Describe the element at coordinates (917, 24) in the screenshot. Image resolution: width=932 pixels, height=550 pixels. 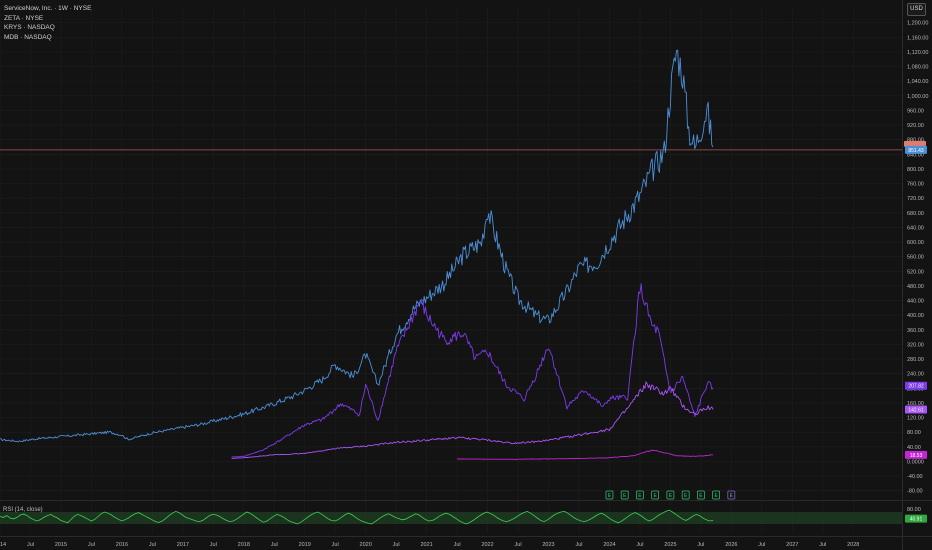
I see `price-tick-label: 1,200.00` at that location.